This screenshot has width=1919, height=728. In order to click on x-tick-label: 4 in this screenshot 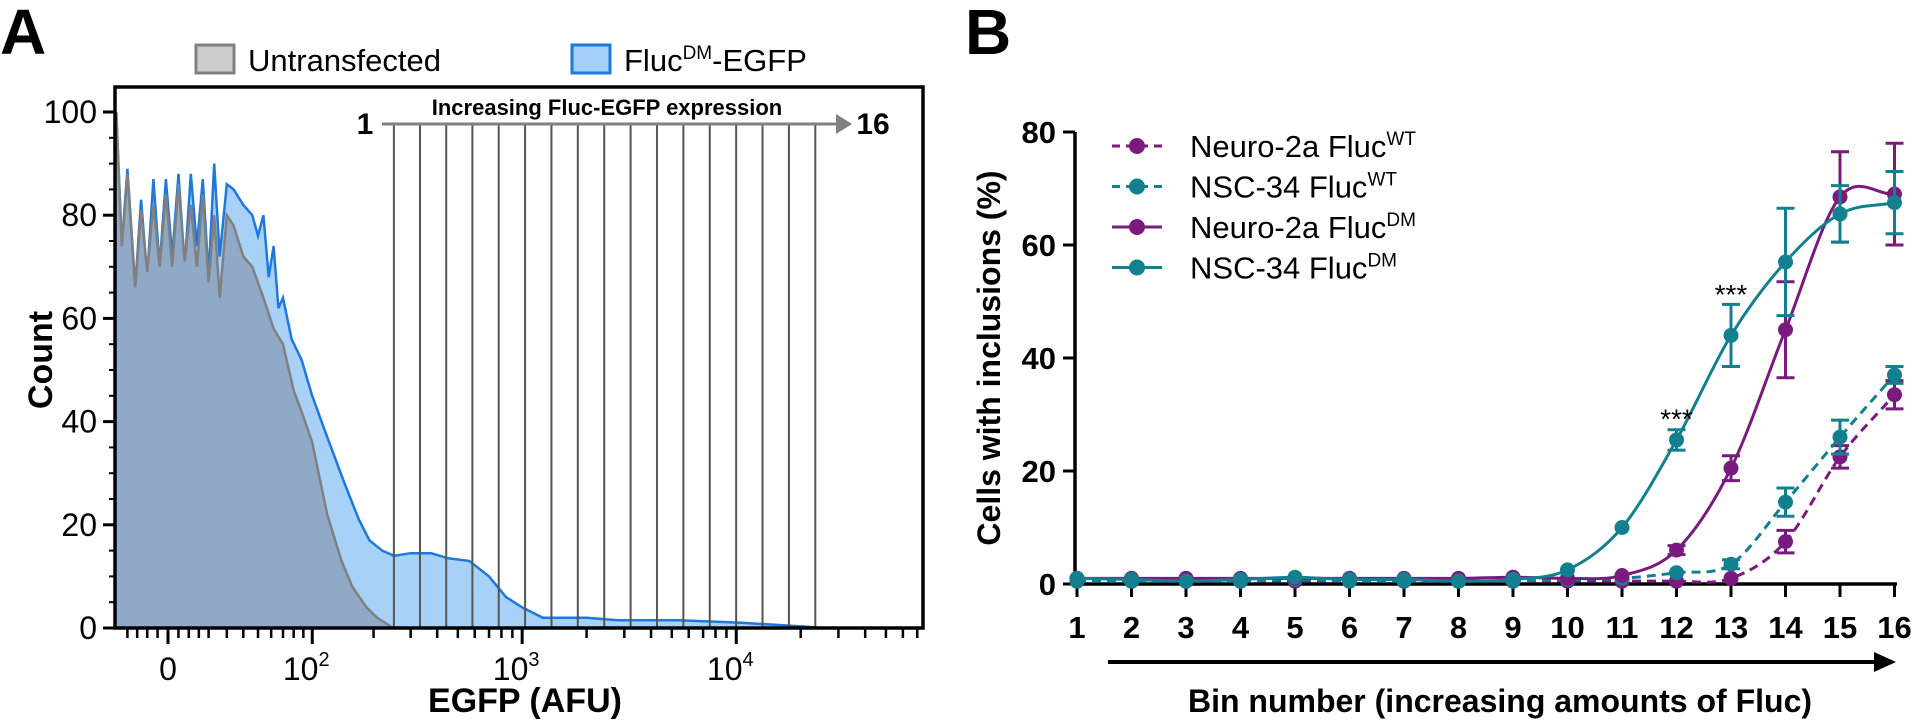, I will do `click(1241, 627)`.